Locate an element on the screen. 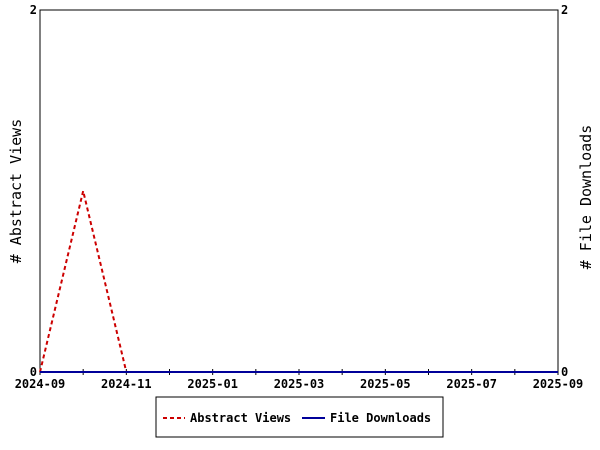 The height and width of the screenshot is (450, 600). y-left-tick-label: 2 is located at coordinates (33, 10).